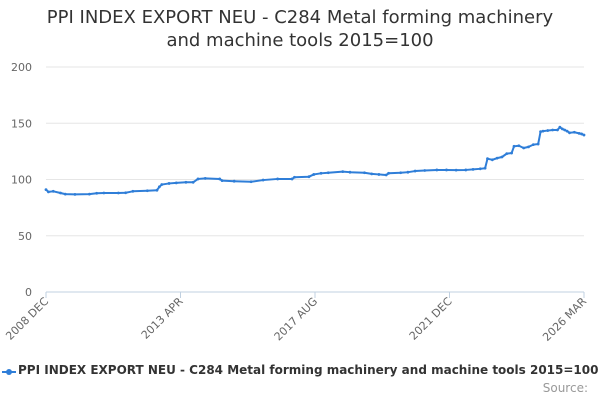  I want to click on y-axis-tick-labels: 0 50 100 150 200, so click(21, 180).